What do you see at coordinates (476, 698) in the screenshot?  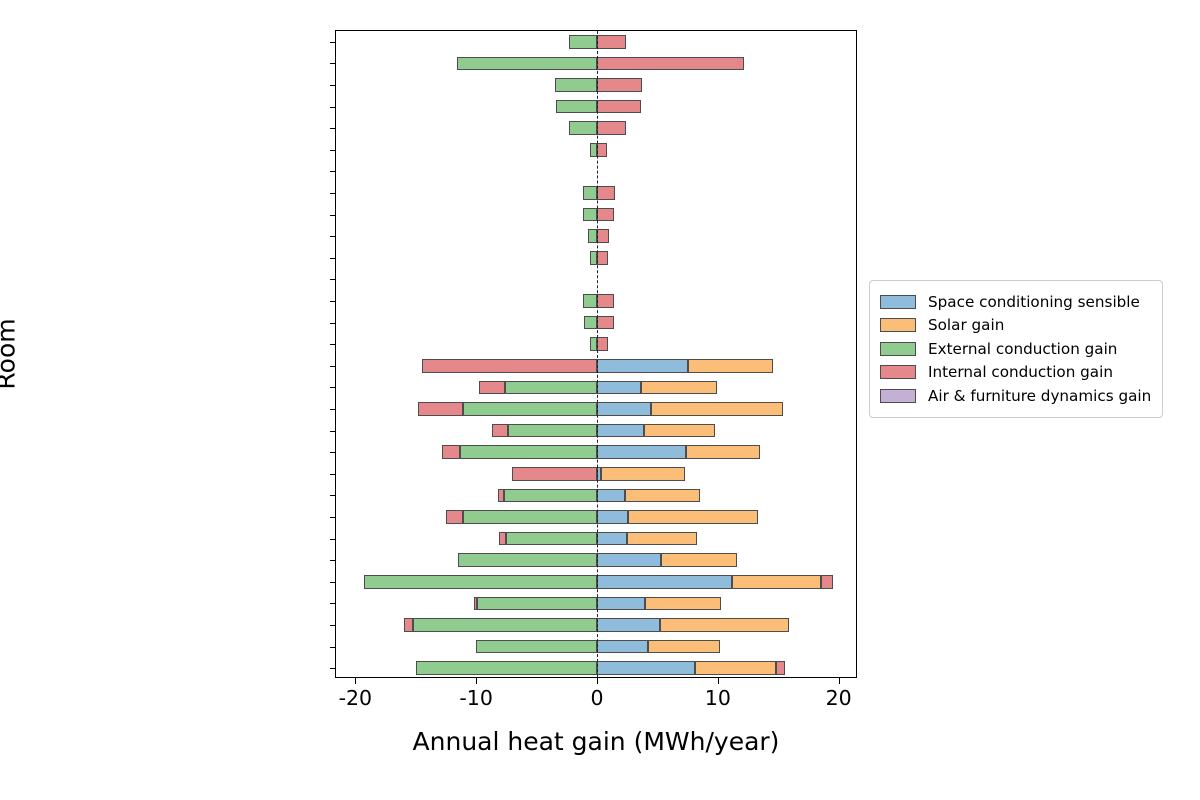 I see `x-tick-label: -10` at bounding box center [476, 698].